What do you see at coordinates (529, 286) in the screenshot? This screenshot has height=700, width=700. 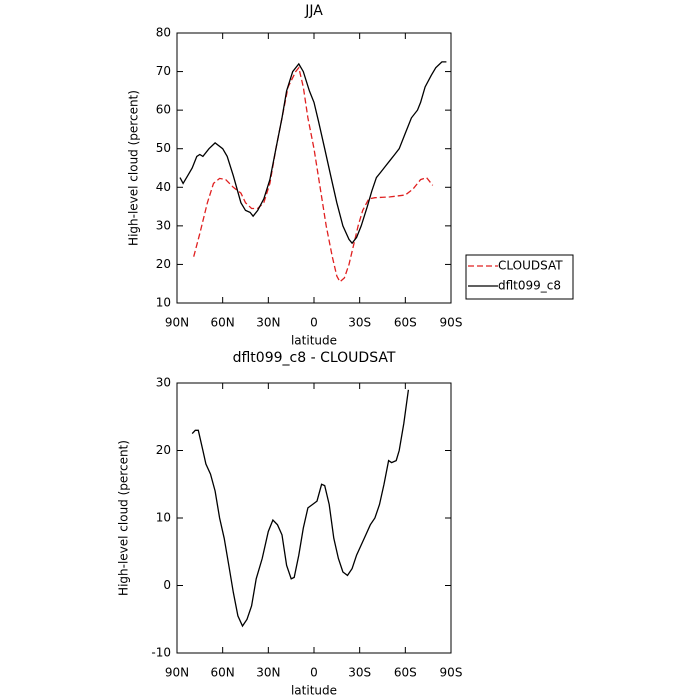 I see `legend-label: dflt099_c8` at bounding box center [529, 286].